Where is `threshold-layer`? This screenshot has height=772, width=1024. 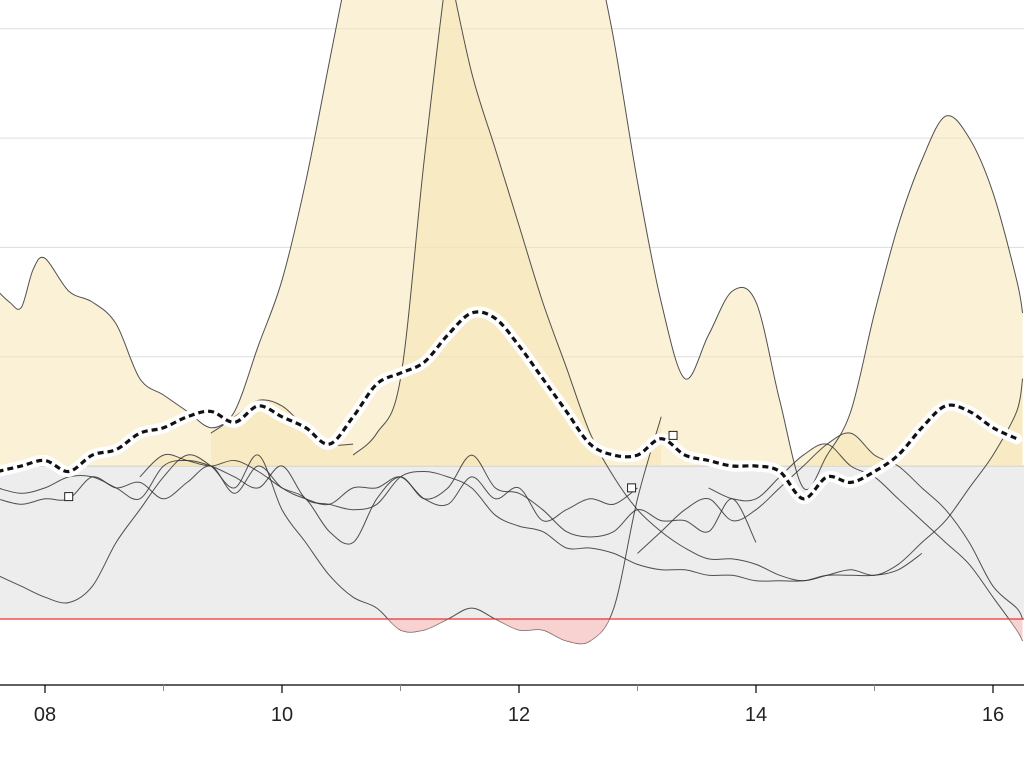
threshold-layer is located at coordinates (512, 631).